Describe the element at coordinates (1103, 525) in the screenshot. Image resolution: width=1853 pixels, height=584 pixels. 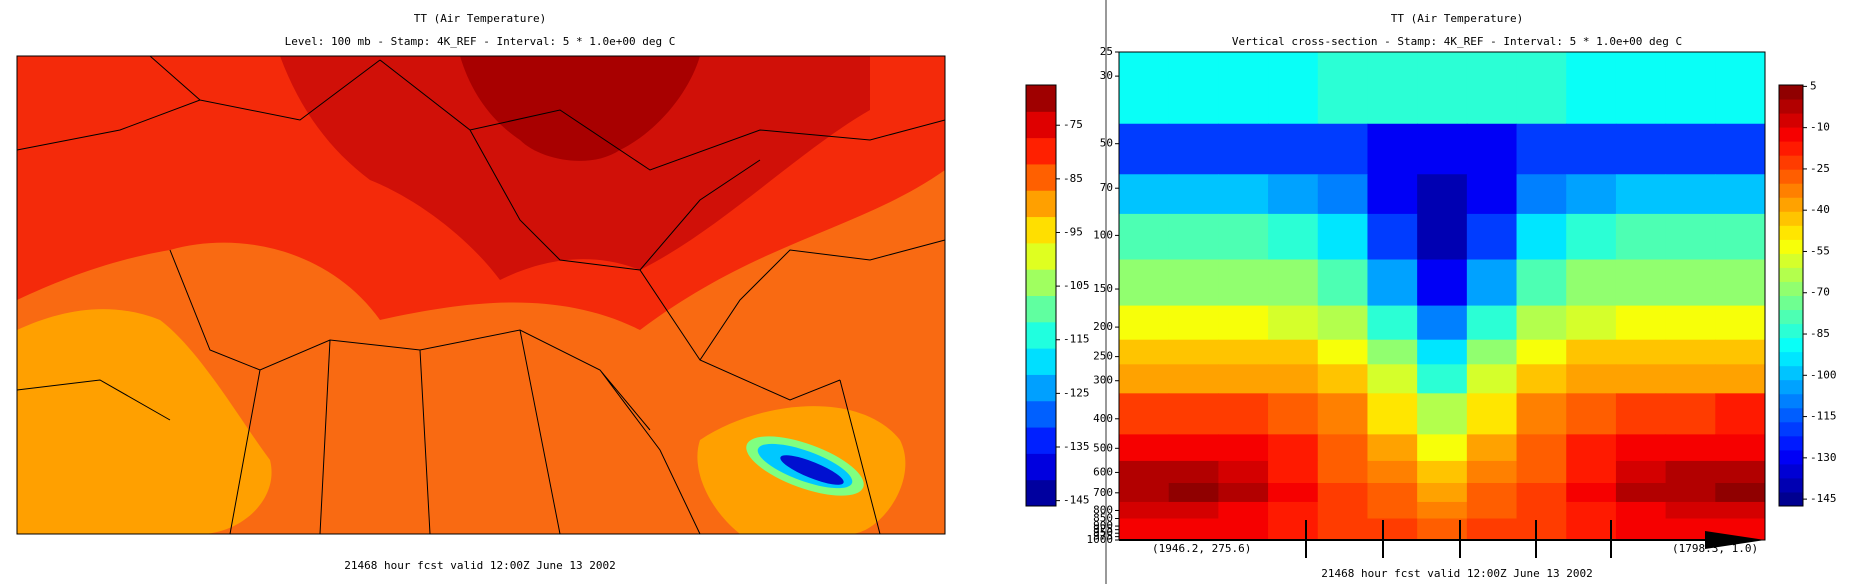
I see `y-tick-label: 900` at that location.